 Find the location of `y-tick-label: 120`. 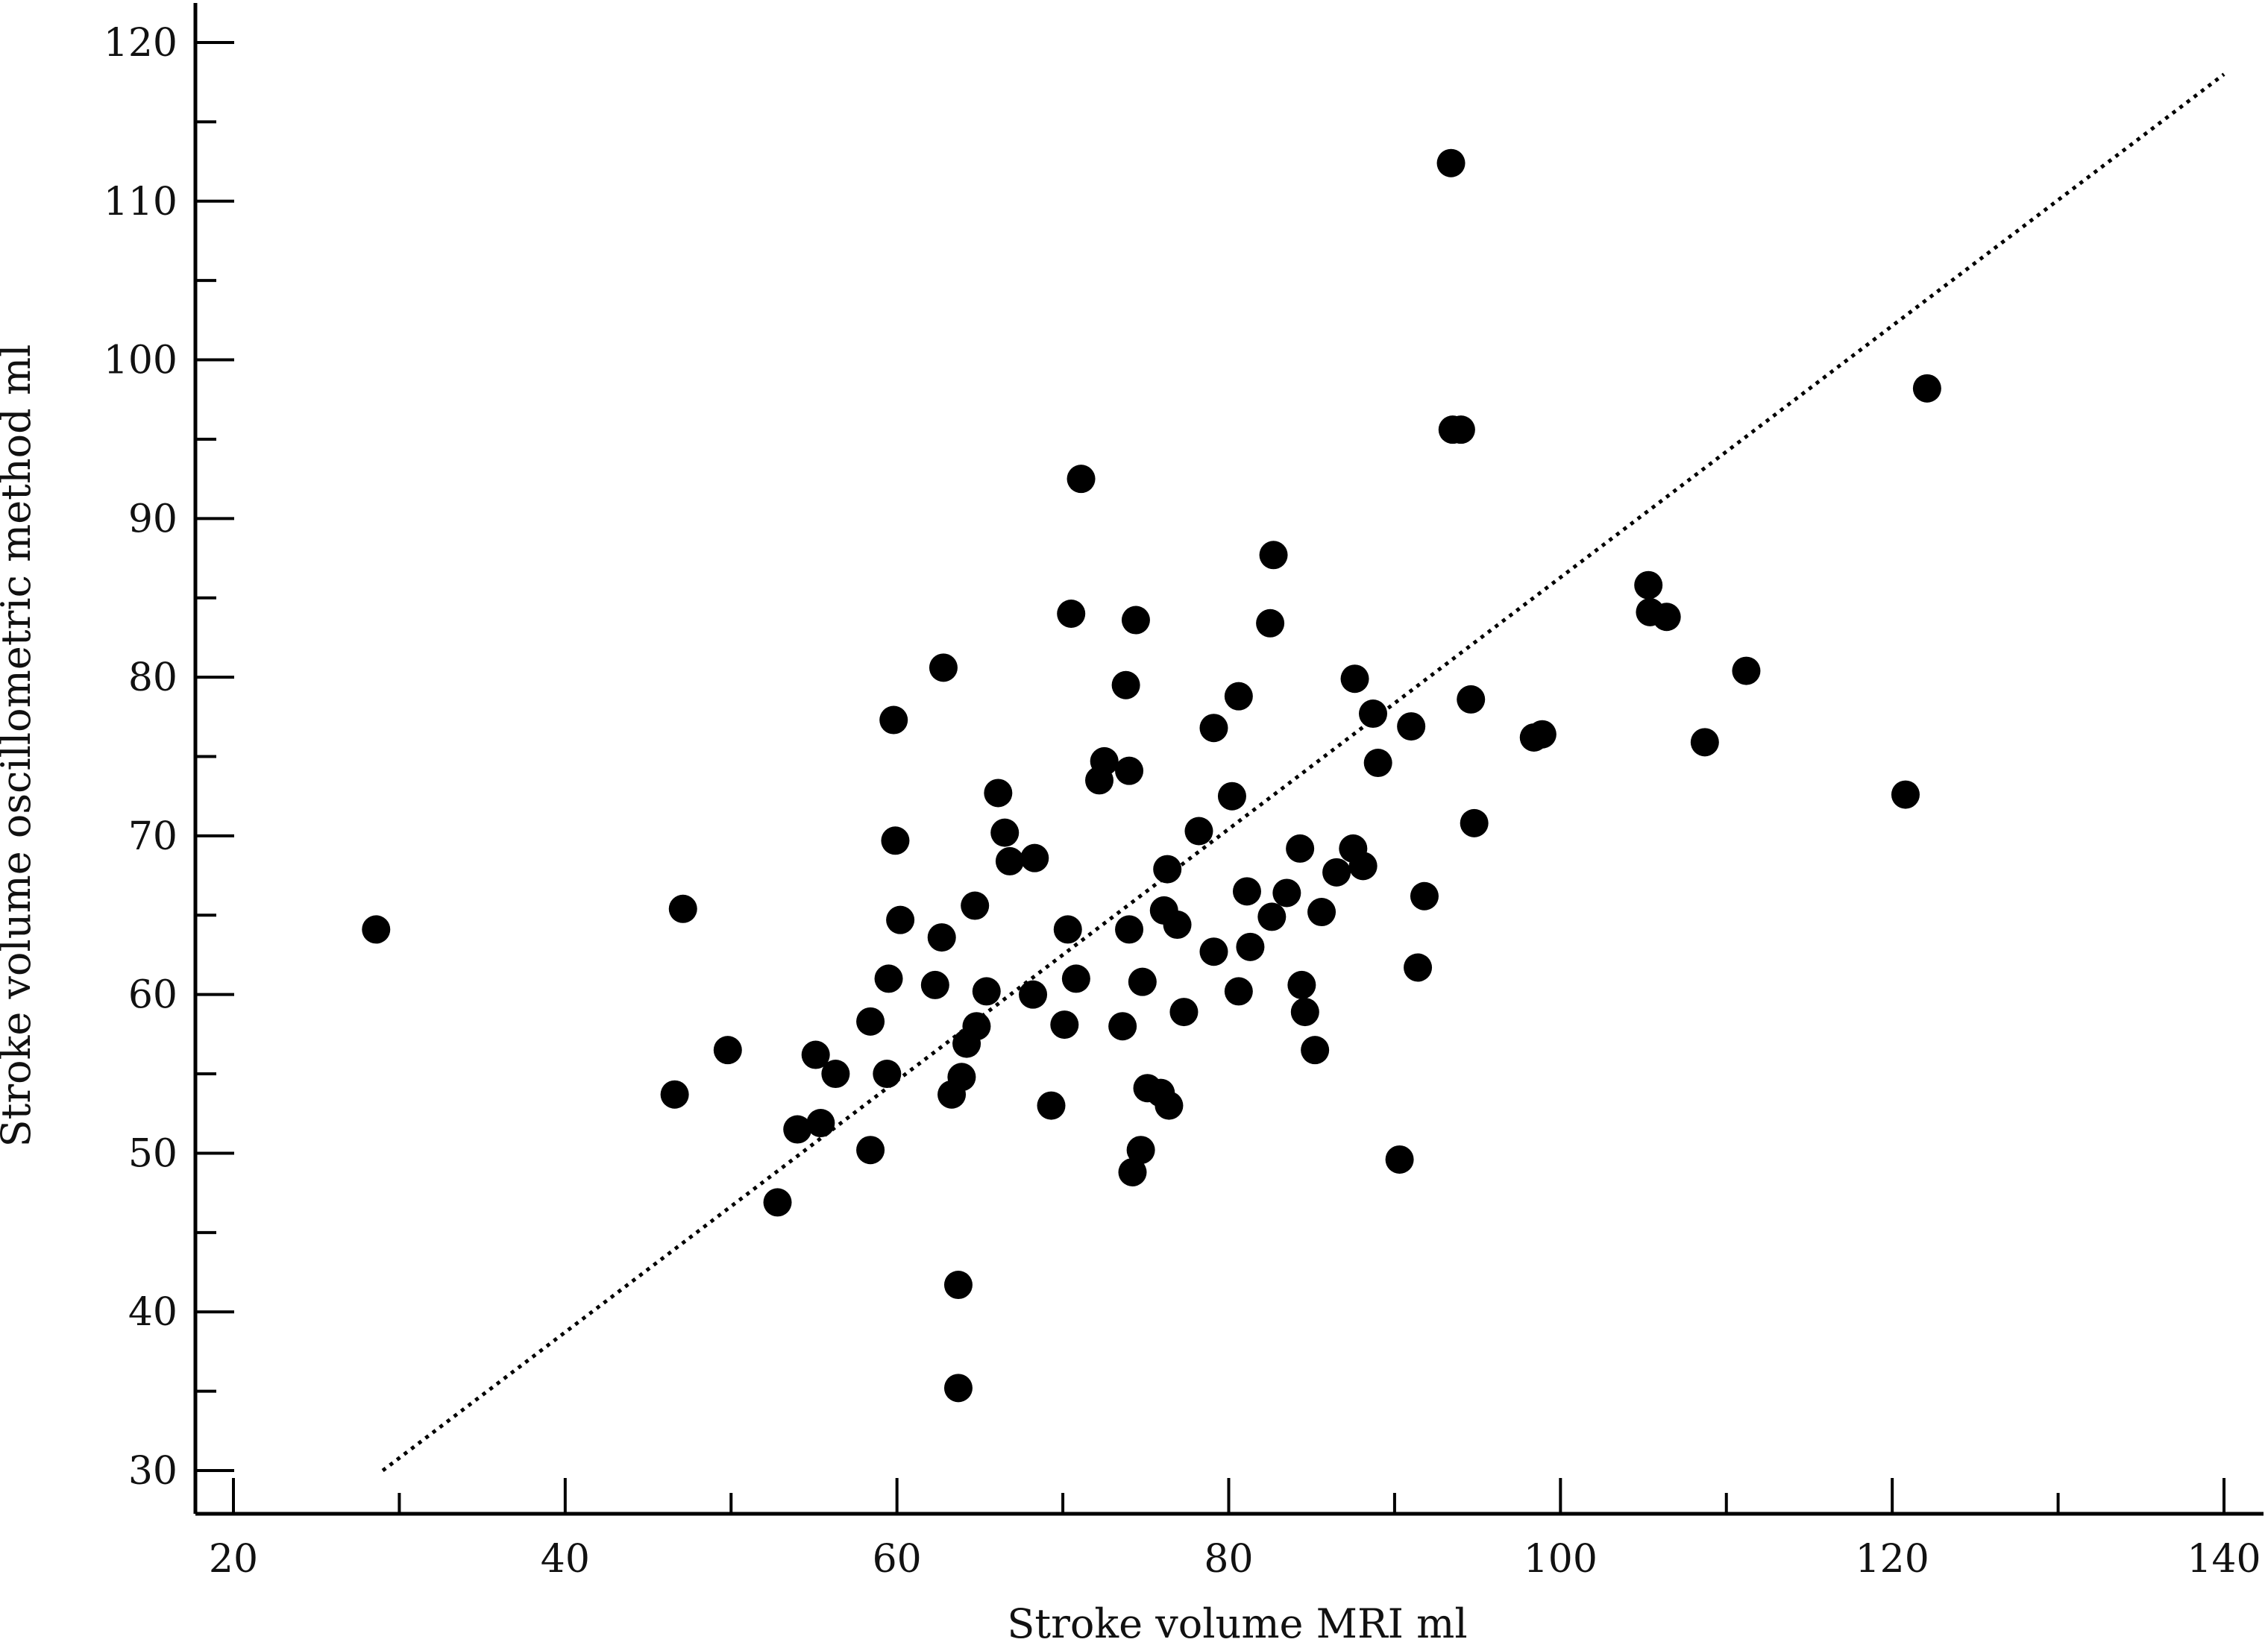

y-tick-label: 120 is located at coordinates (141, 43).